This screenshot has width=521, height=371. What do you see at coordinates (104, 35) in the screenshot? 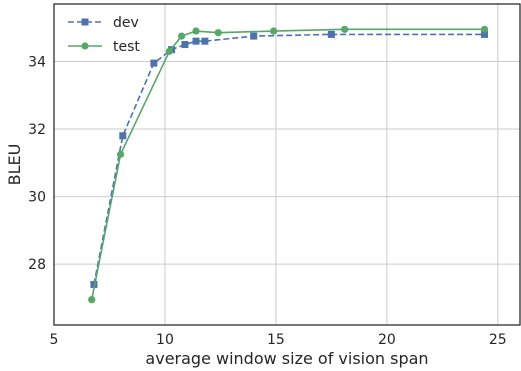
I see `legend: dev test` at bounding box center [104, 35].